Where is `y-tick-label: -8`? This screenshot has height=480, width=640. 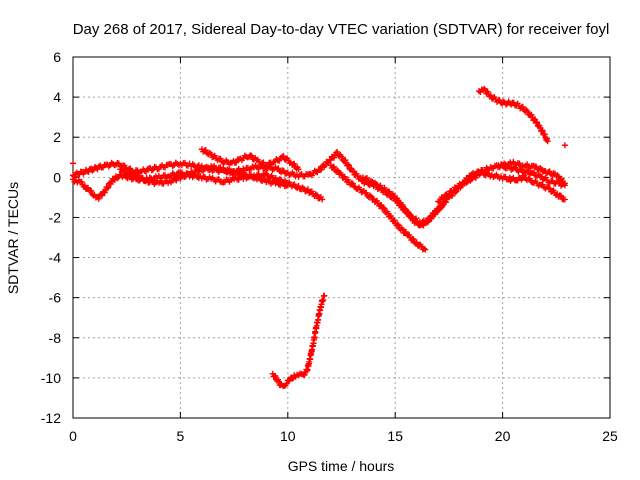
y-tick-label: -8 is located at coordinates (55, 338).